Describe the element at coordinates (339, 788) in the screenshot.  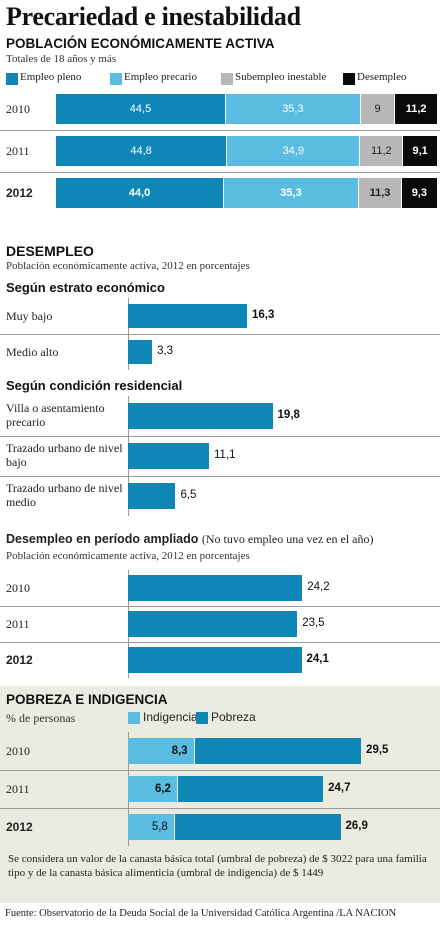
I see `bar-value: 24,7` at that location.